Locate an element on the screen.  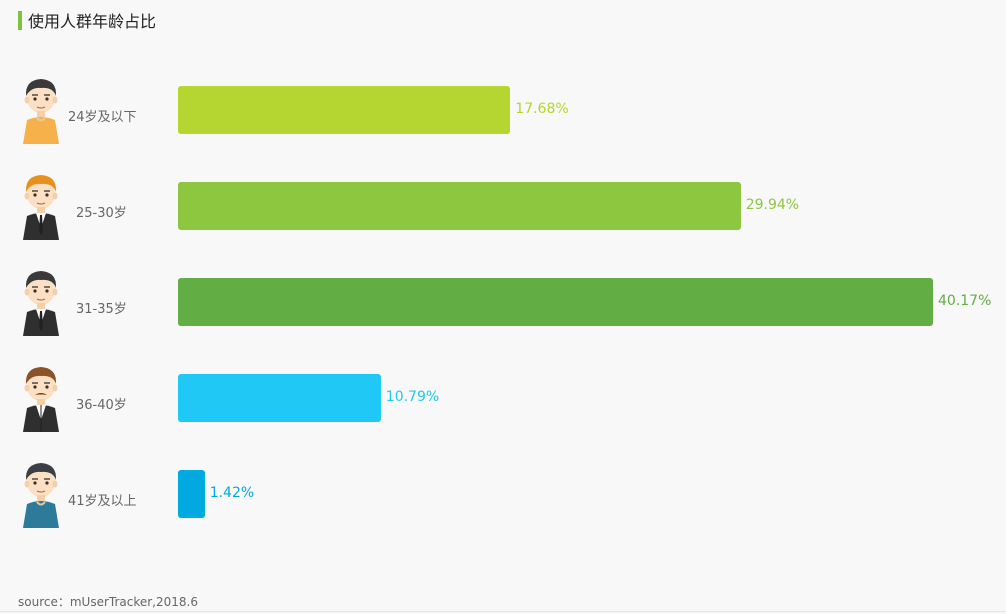
category-label: 25-30岁 is located at coordinates (101, 213).